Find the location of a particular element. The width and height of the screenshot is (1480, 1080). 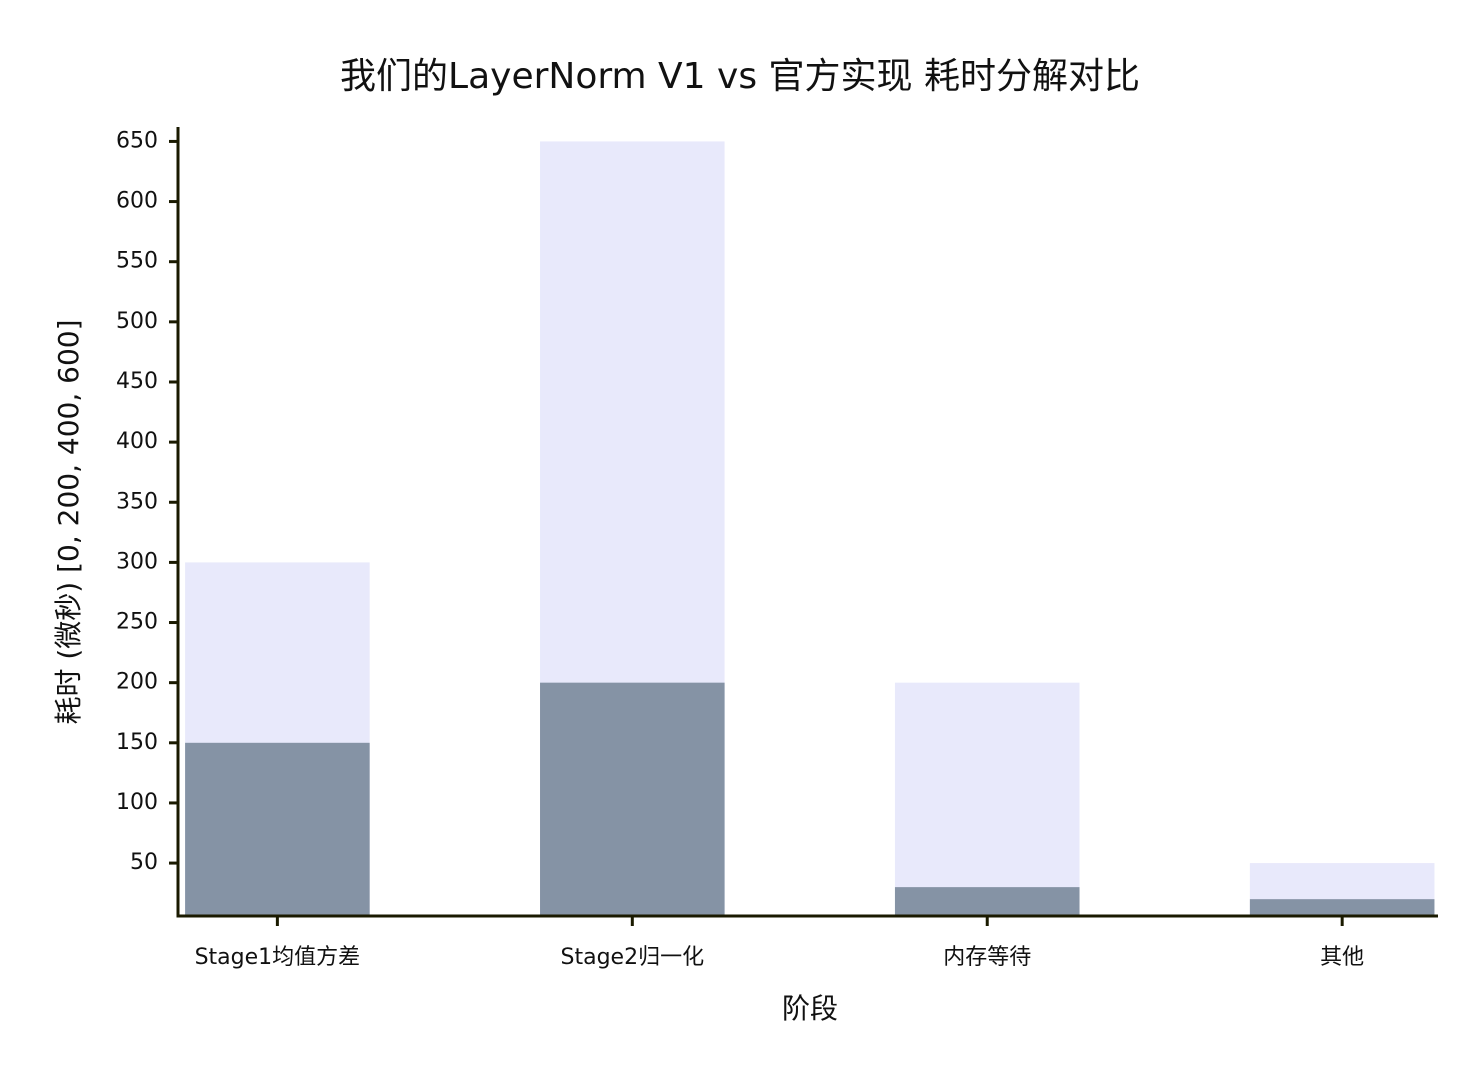

y-tick-label: 300 is located at coordinates (137, 561).